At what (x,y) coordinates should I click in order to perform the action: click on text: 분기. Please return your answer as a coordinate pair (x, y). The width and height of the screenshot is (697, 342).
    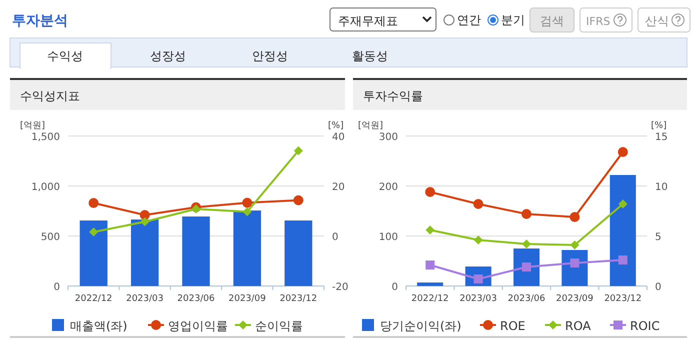
    Looking at the image, I should click on (513, 20).